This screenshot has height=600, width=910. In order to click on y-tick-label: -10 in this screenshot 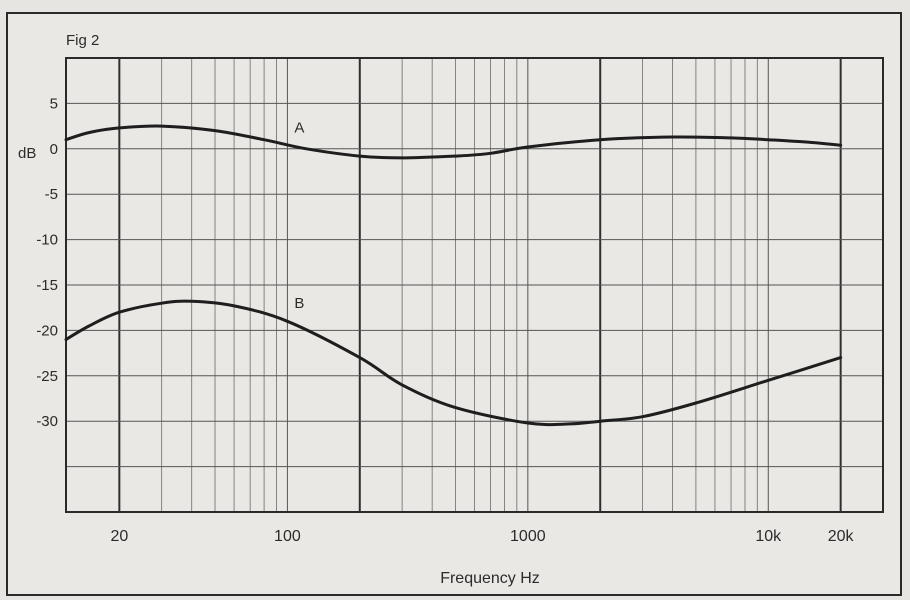, I will do `click(47, 240)`.